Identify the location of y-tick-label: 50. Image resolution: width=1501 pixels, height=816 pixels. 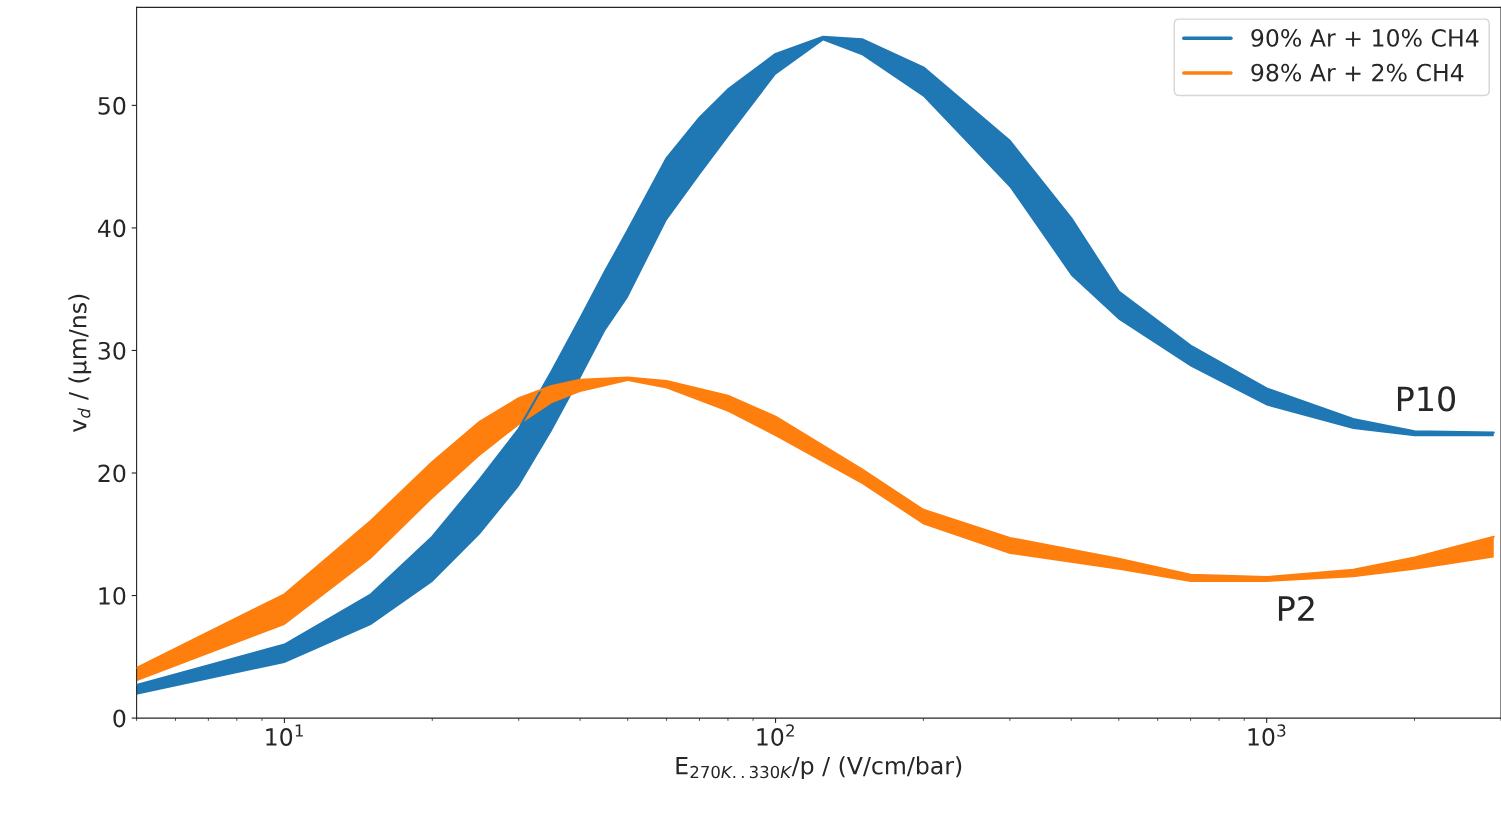
(112, 105).